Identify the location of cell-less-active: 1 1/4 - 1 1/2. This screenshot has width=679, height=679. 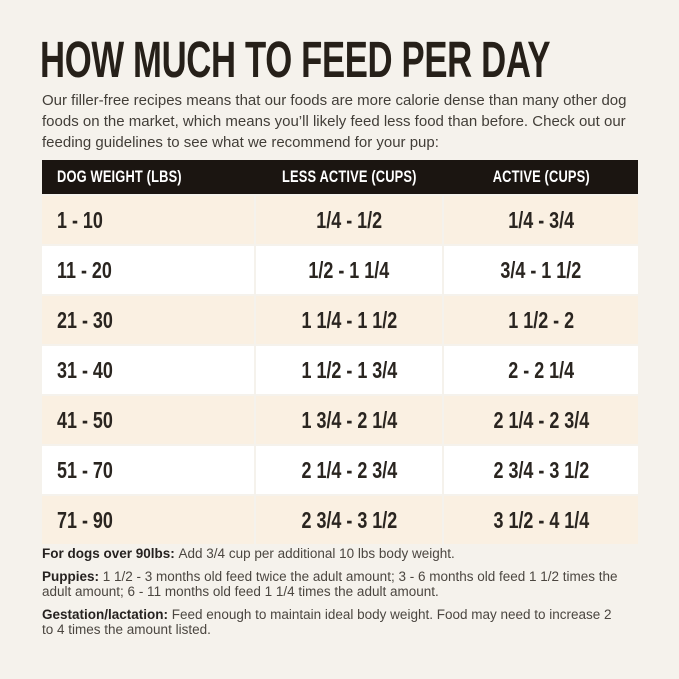
(349, 320).